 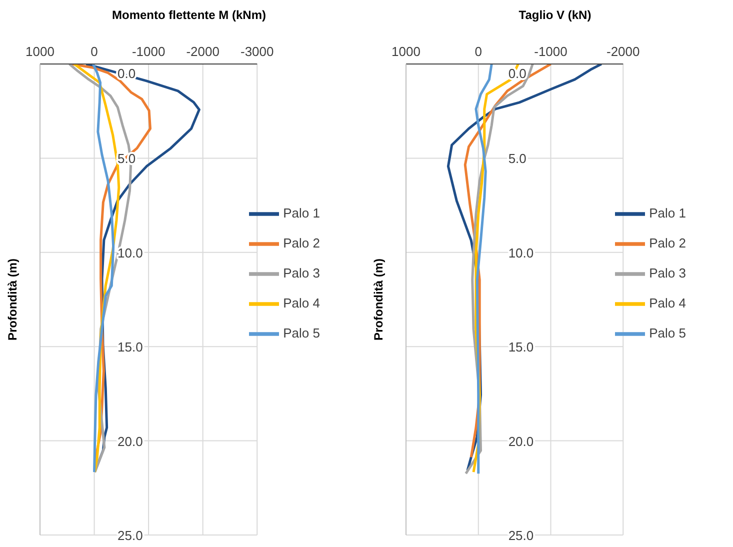 What do you see at coordinates (189, 15) in the screenshot?
I see `chart-title: Momento flettente M (kNm)` at bounding box center [189, 15].